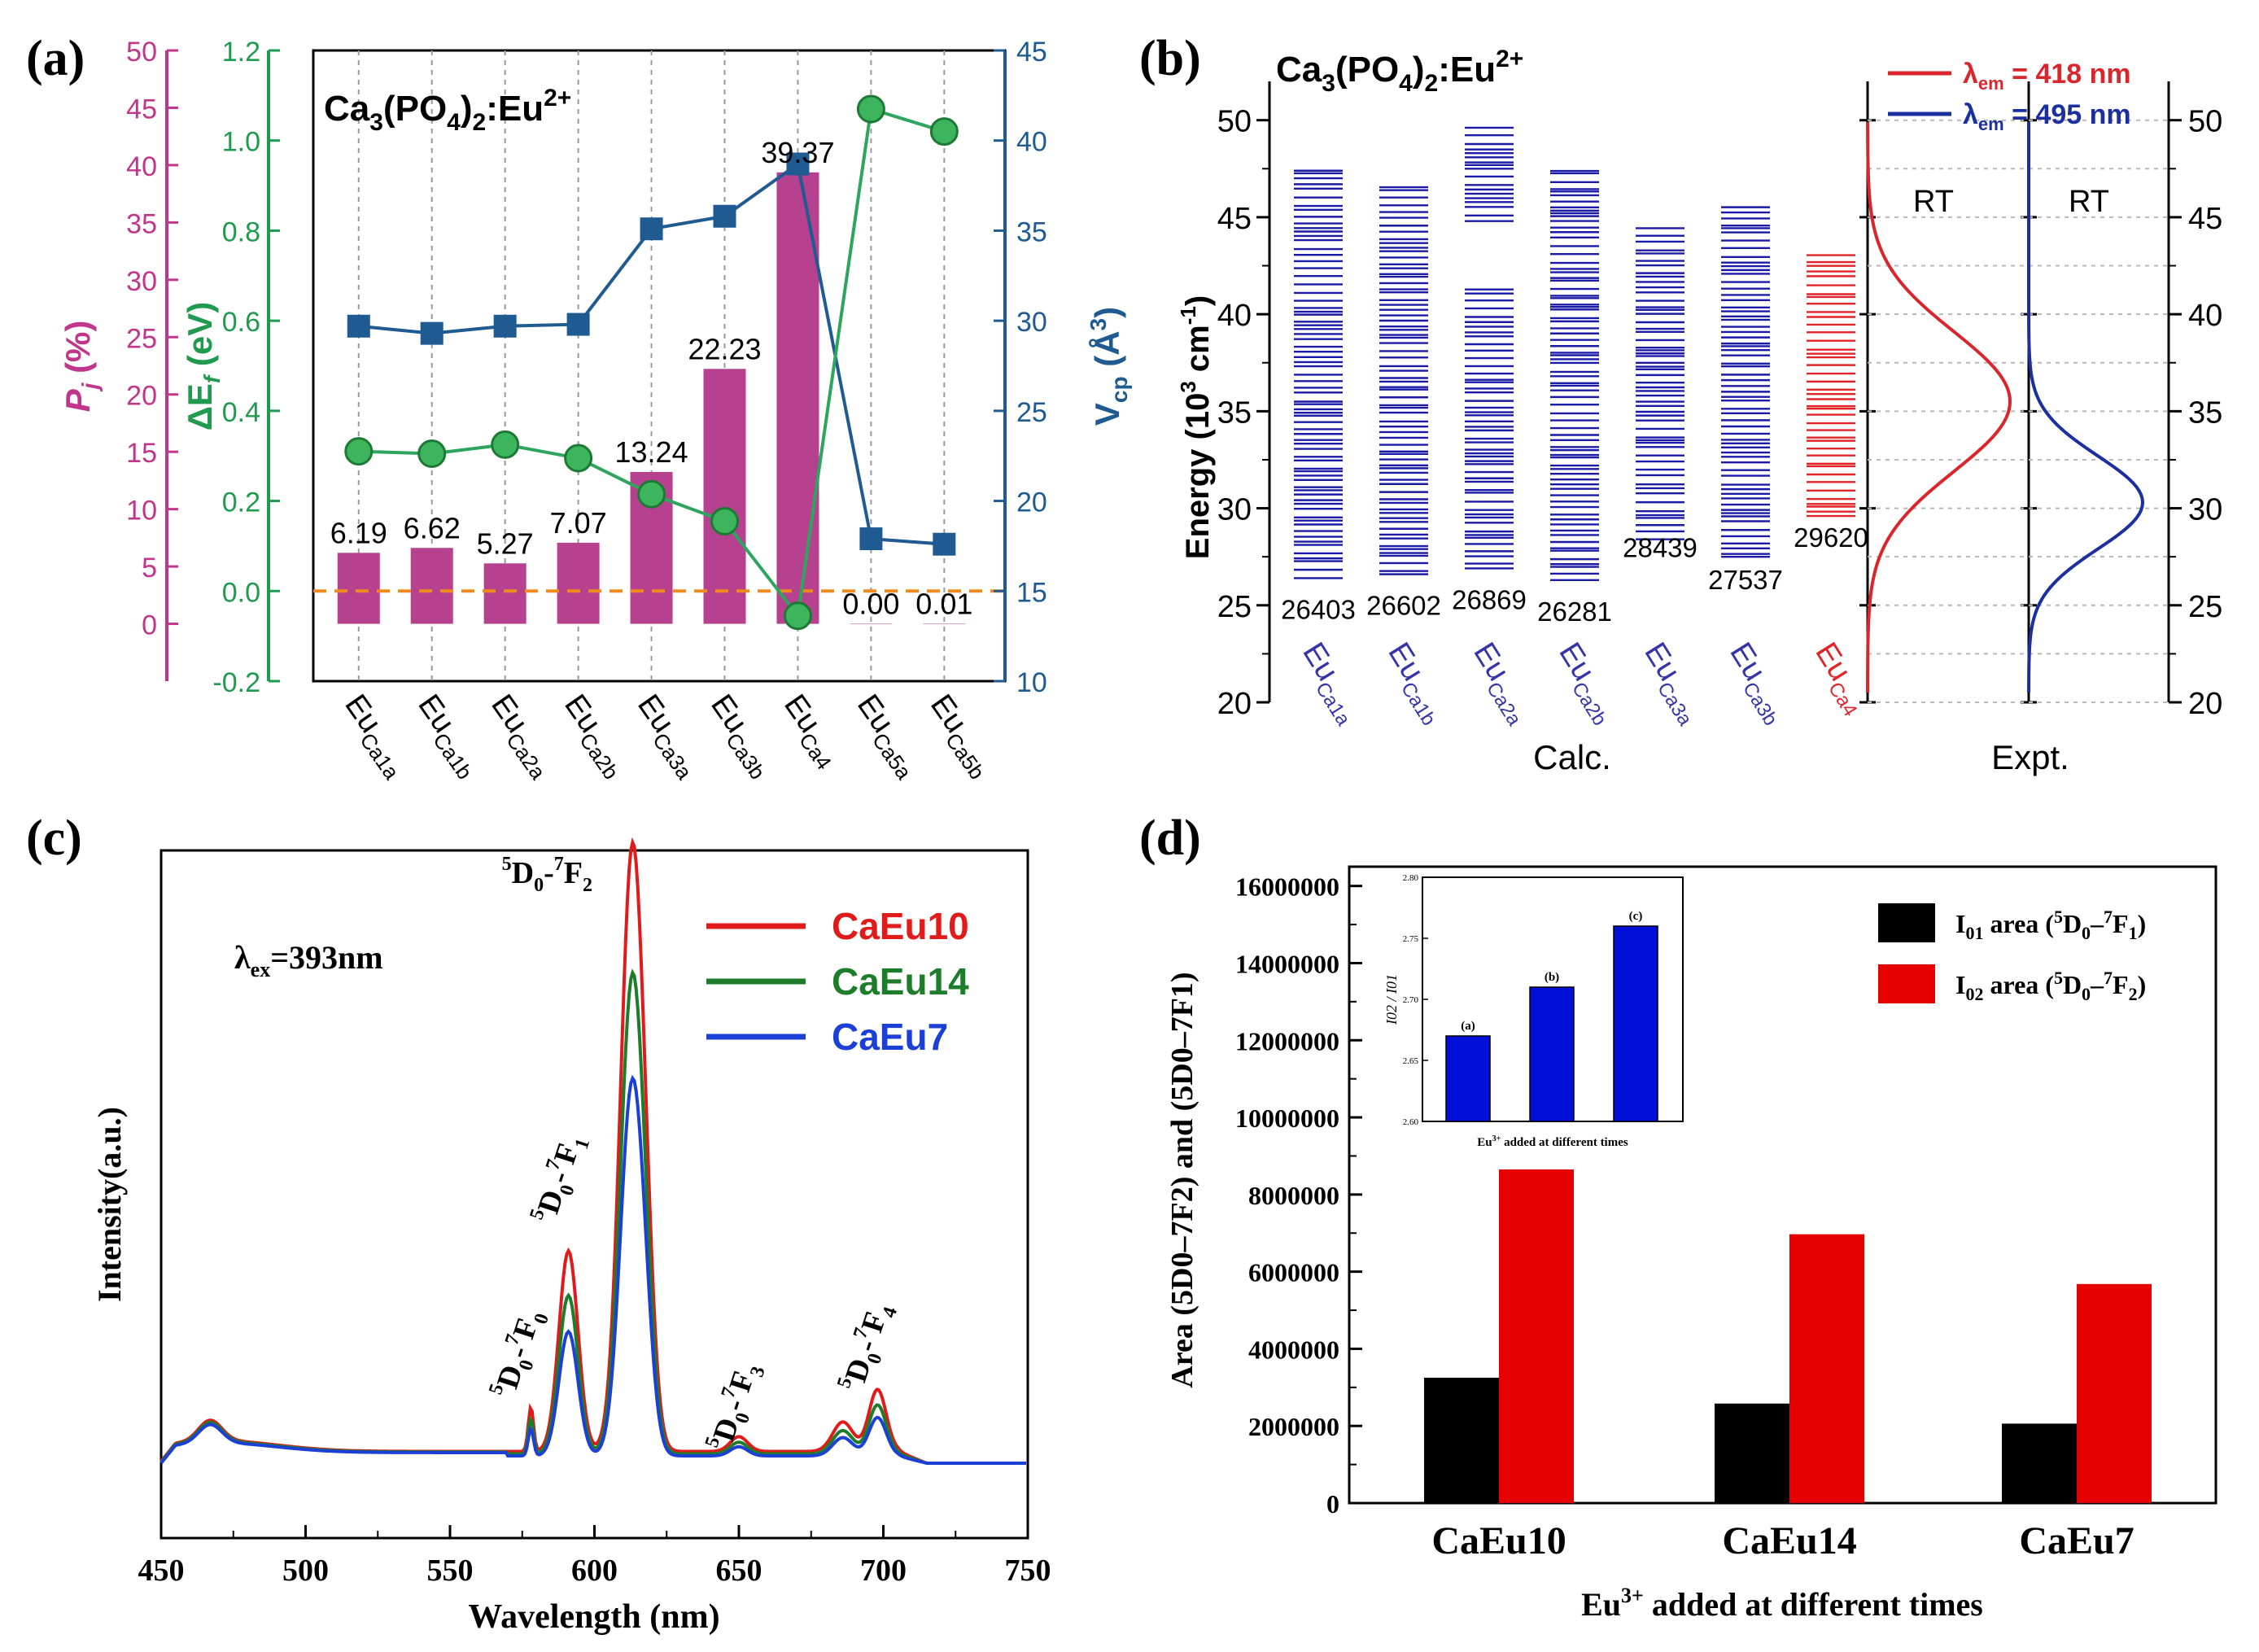  I want to click on panel-c-y-axis-label: Intensity(a.u.), so click(109, 1204).